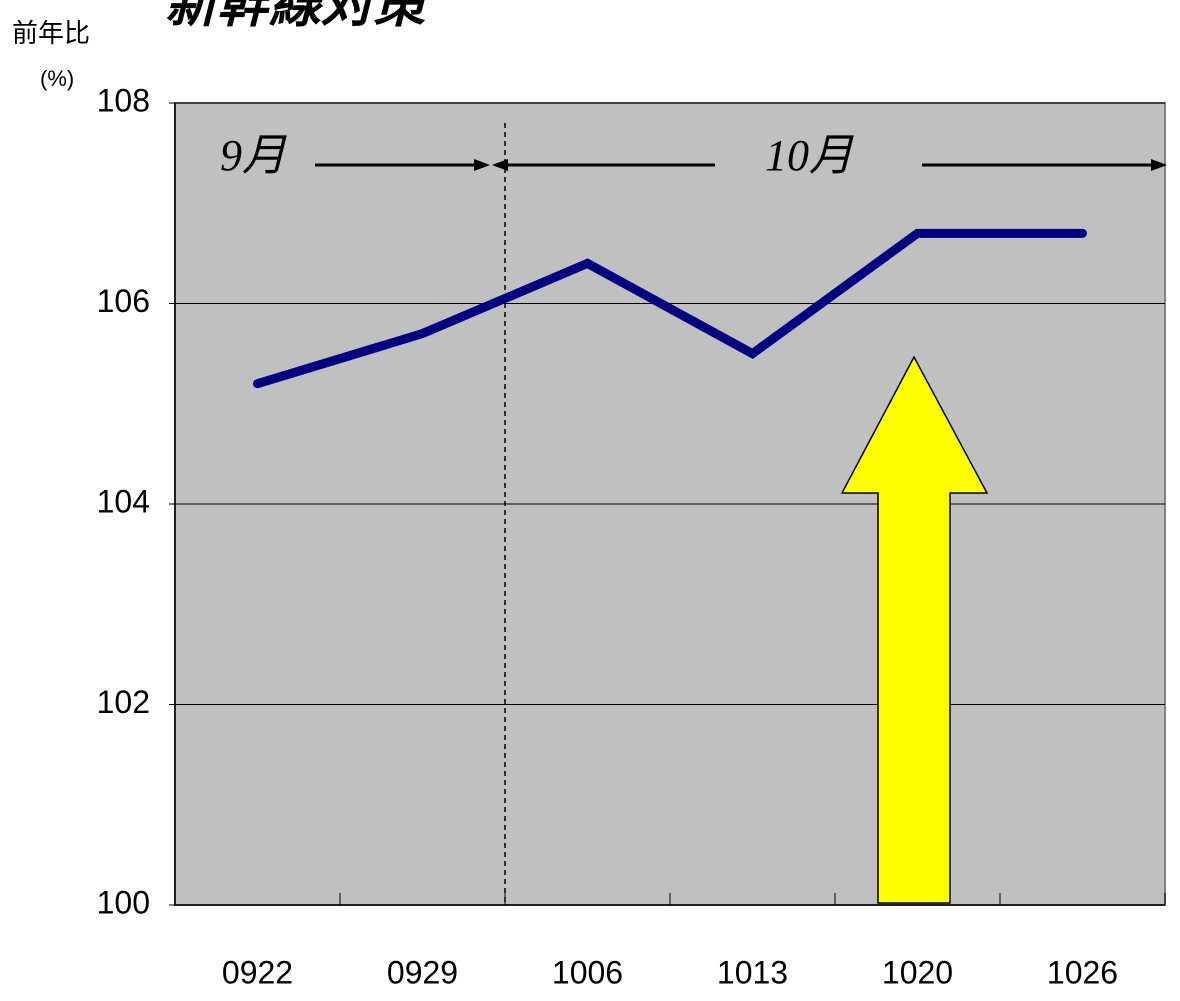 The image size is (1180, 1001). What do you see at coordinates (914, 629) in the screenshot?
I see `highlight-arrow` at bounding box center [914, 629].